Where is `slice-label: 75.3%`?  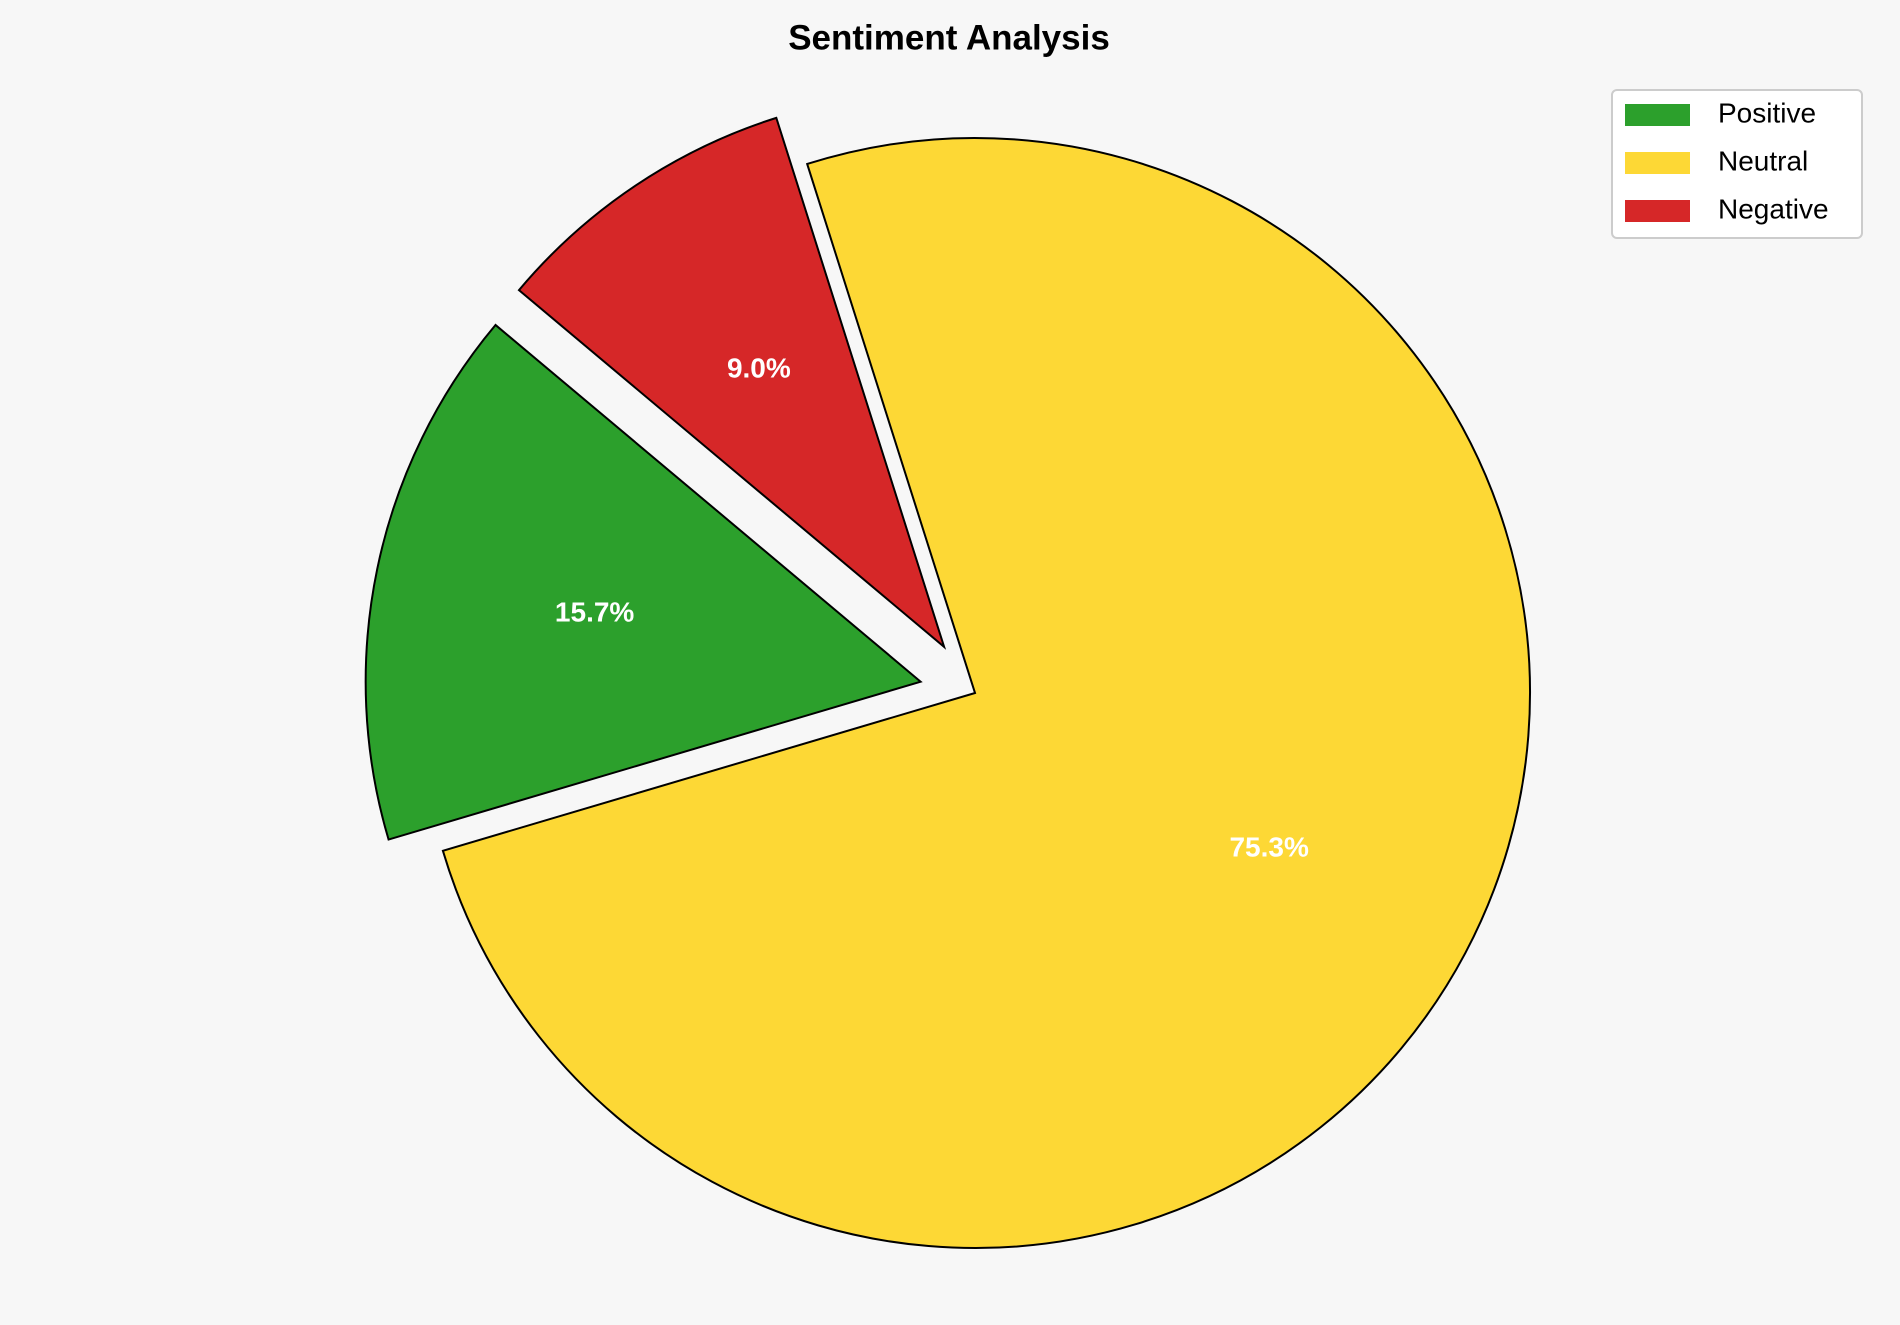
slice-label: 75.3% is located at coordinates (1268, 846).